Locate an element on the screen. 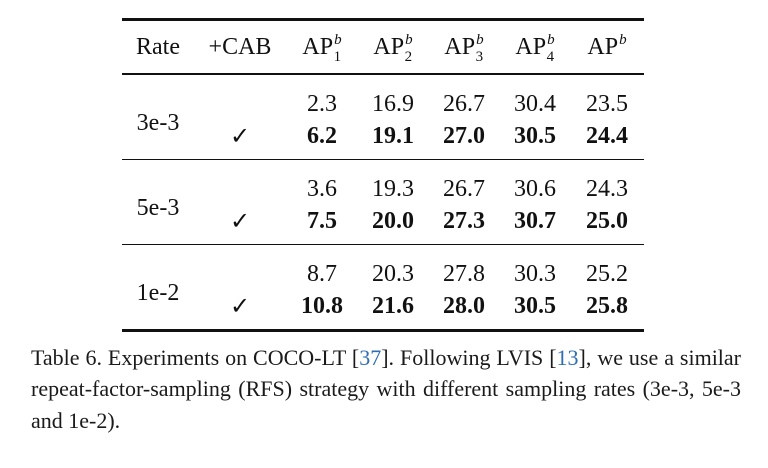 The height and width of the screenshot is (468, 768). table-header: Rate +CAB APb 1 APb 2 APb 3 APb 4 APb is located at coordinates (383, 47).